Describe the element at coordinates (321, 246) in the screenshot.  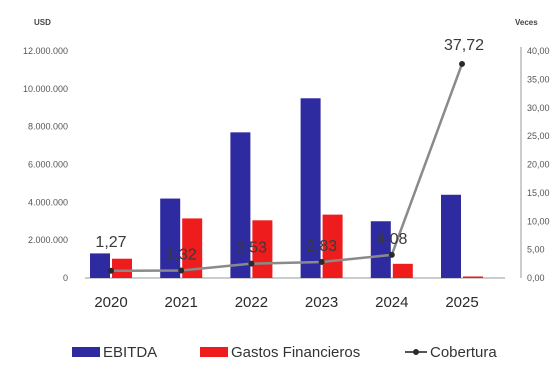
I see `cobertura-data-label: 2,83` at that location.